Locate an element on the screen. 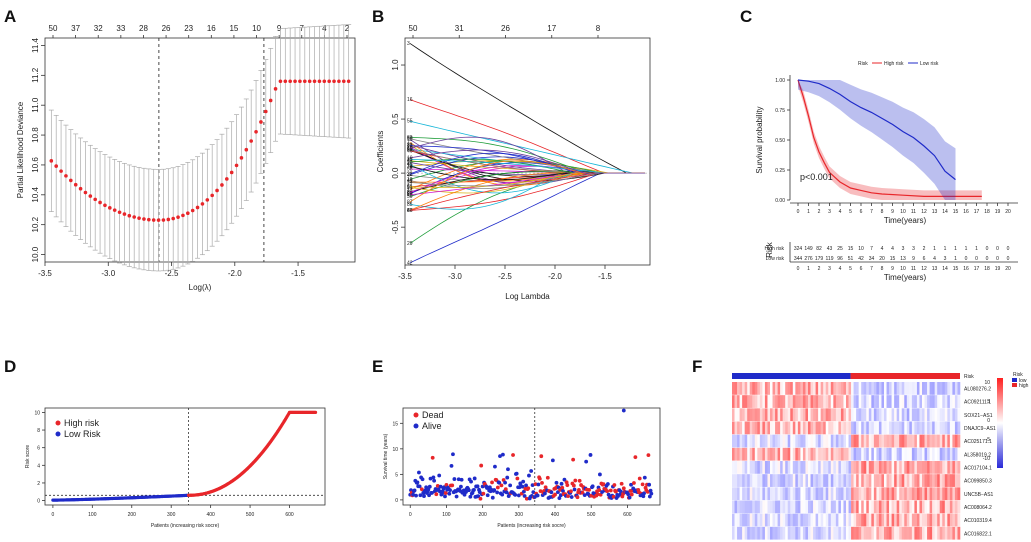 The width and height of the screenshot is (1031, 542). top-tick-label: 50 is located at coordinates (413, 28).